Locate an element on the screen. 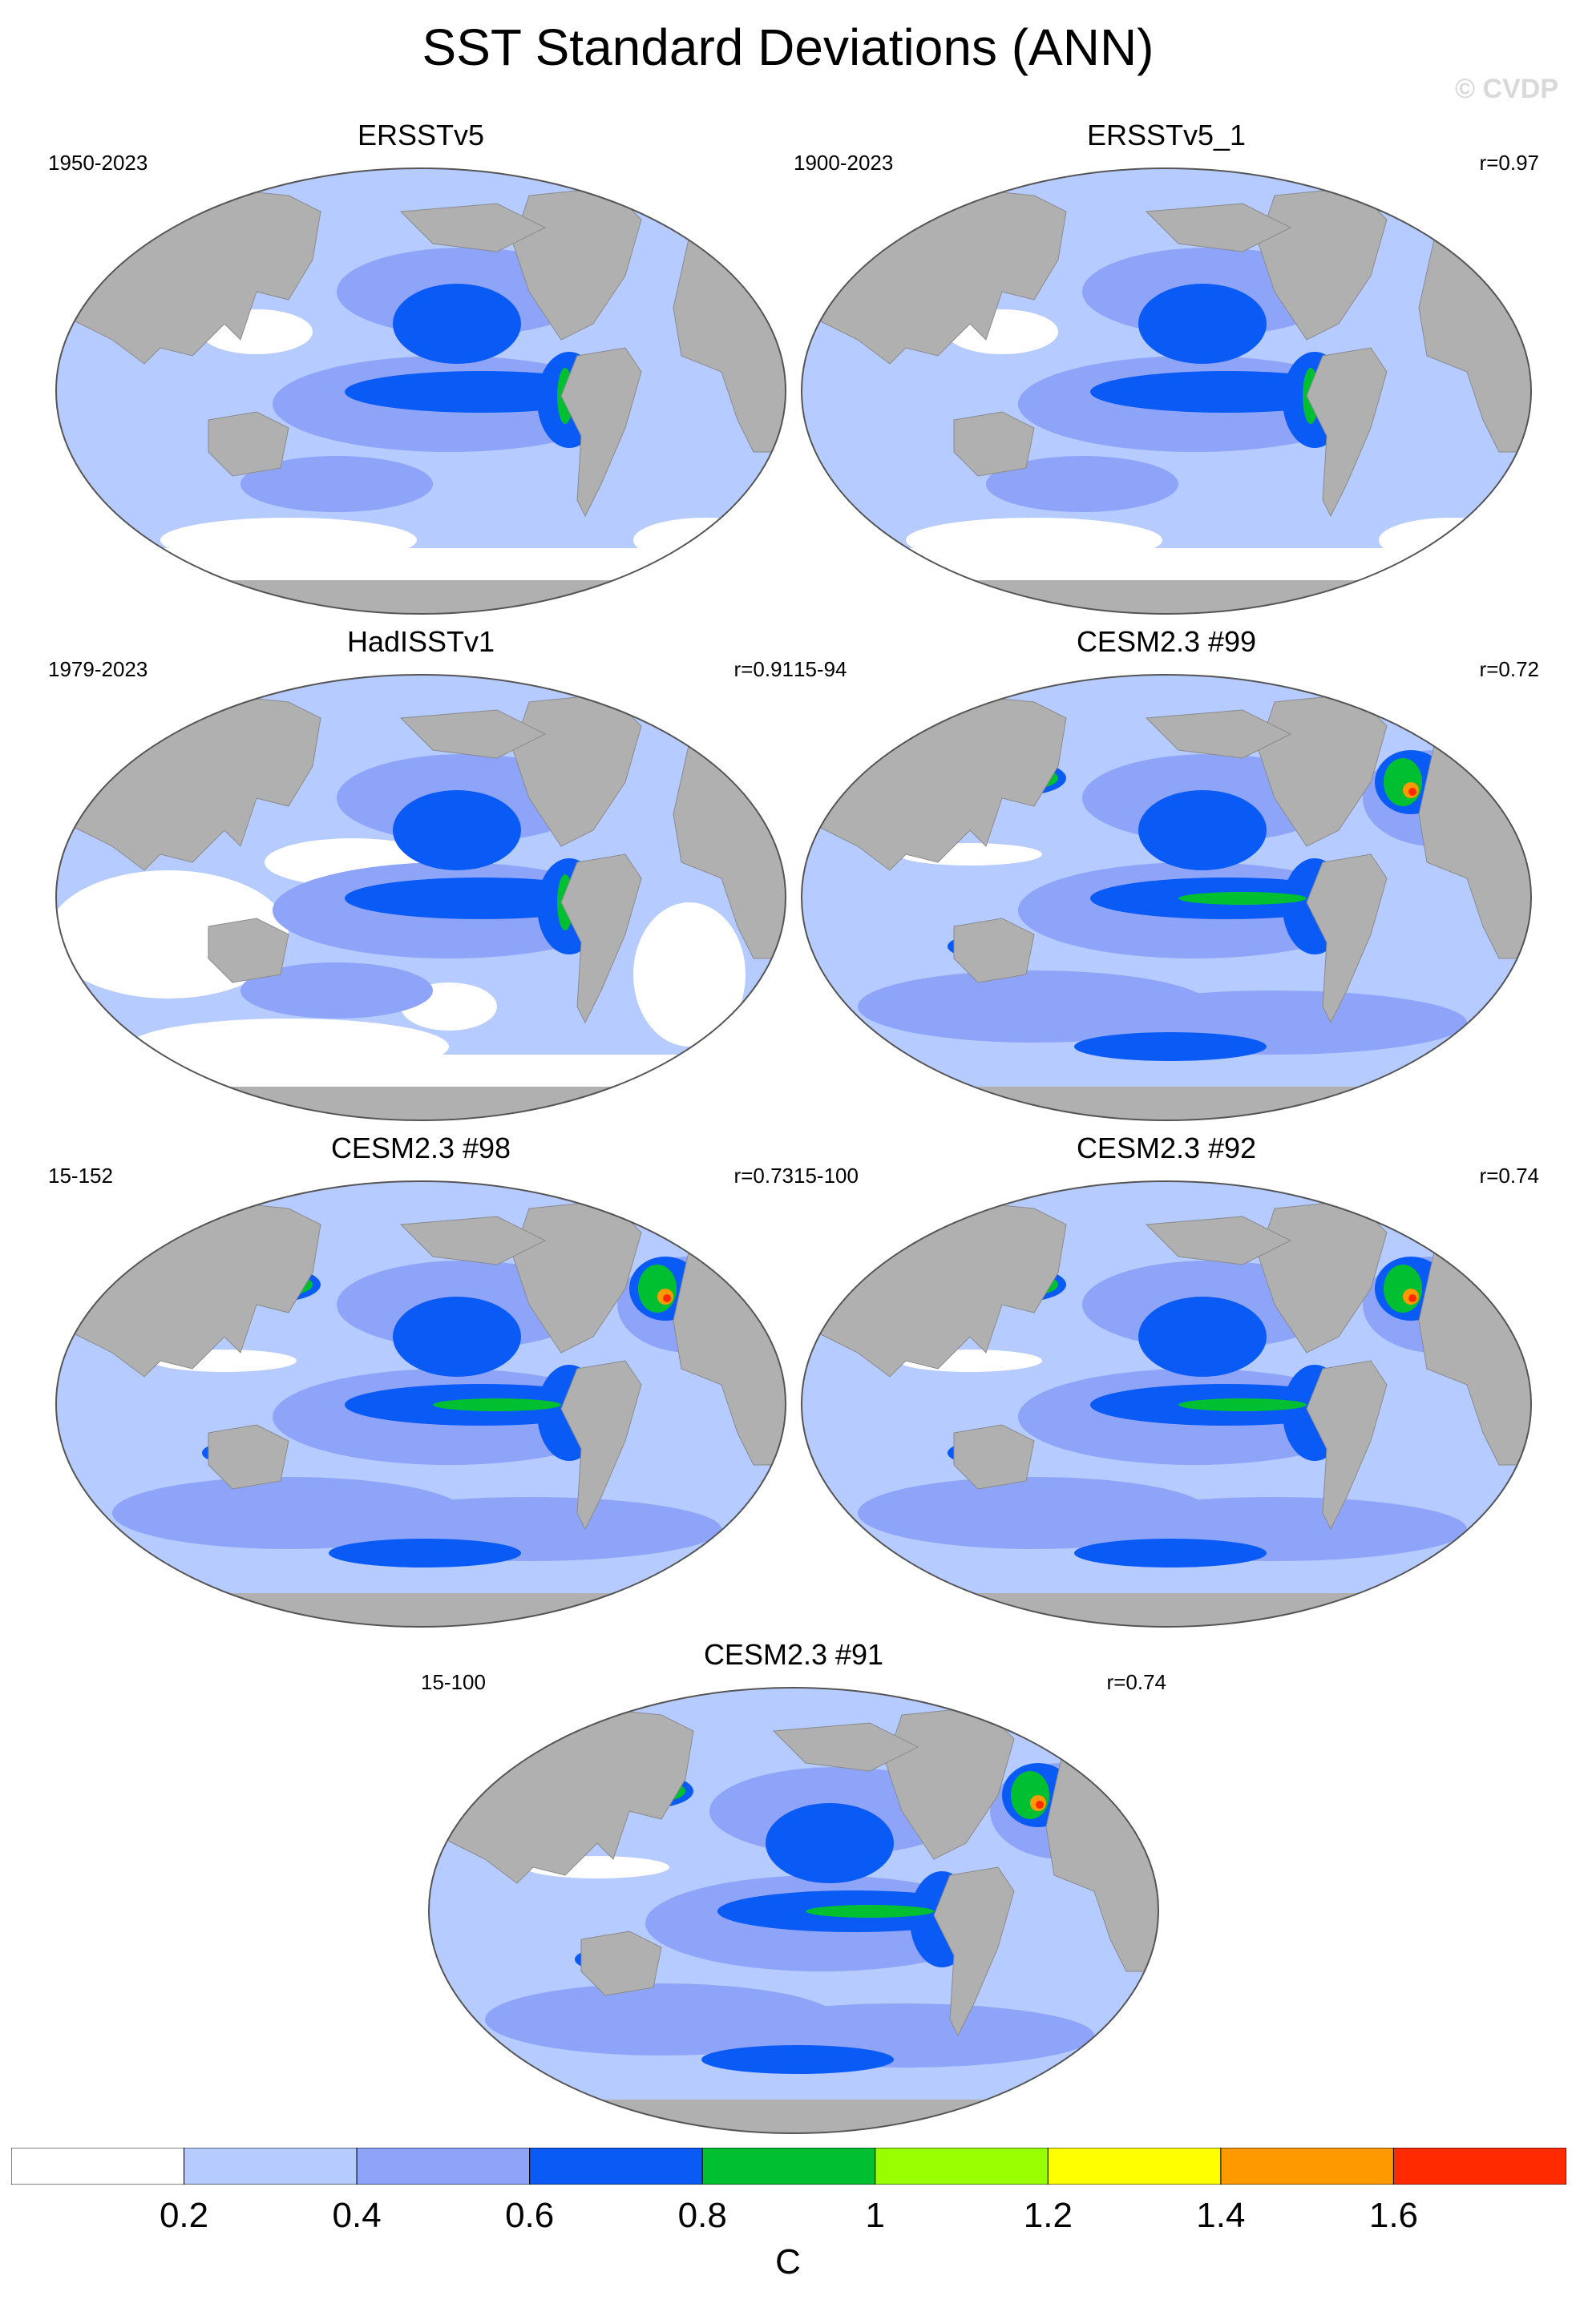 Image resolution: width=1576 pixels, height=2324 pixels. panel-period: 1950-2023 is located at coordinates (98, 163).